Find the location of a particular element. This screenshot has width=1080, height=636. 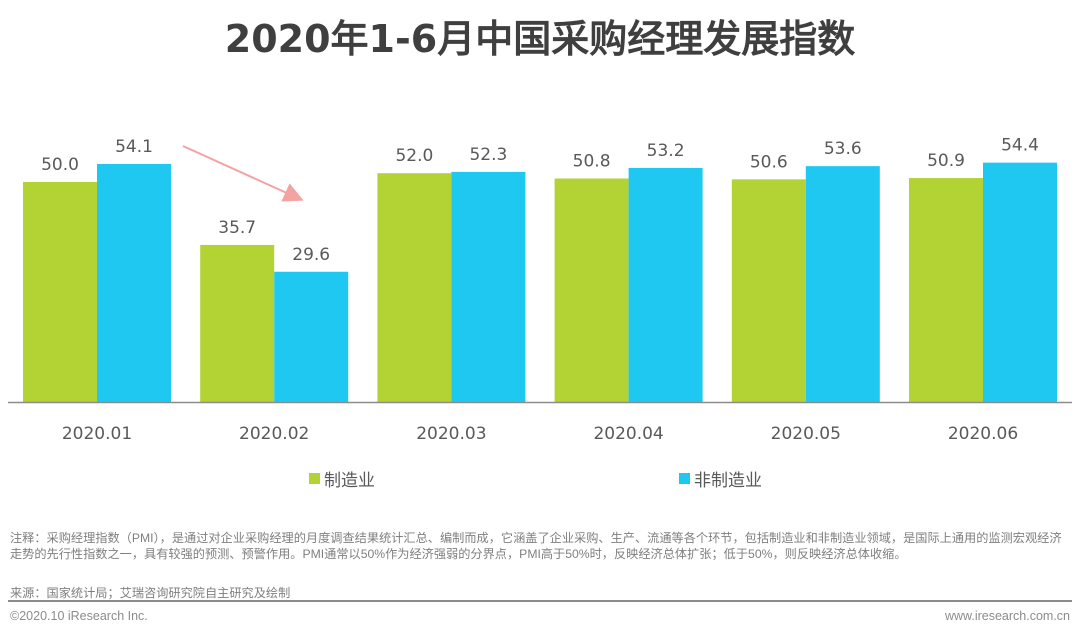

legend-swatch-manufacturing is located at coordinates (314, 478).